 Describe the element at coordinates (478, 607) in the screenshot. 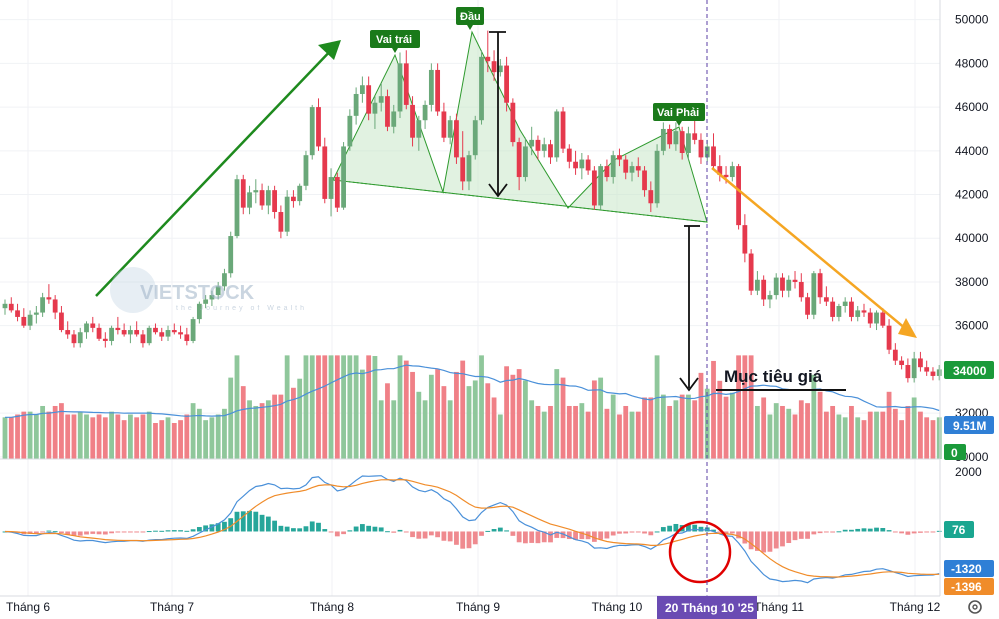

I see `time-tick-label: Tháng 9` at that location.